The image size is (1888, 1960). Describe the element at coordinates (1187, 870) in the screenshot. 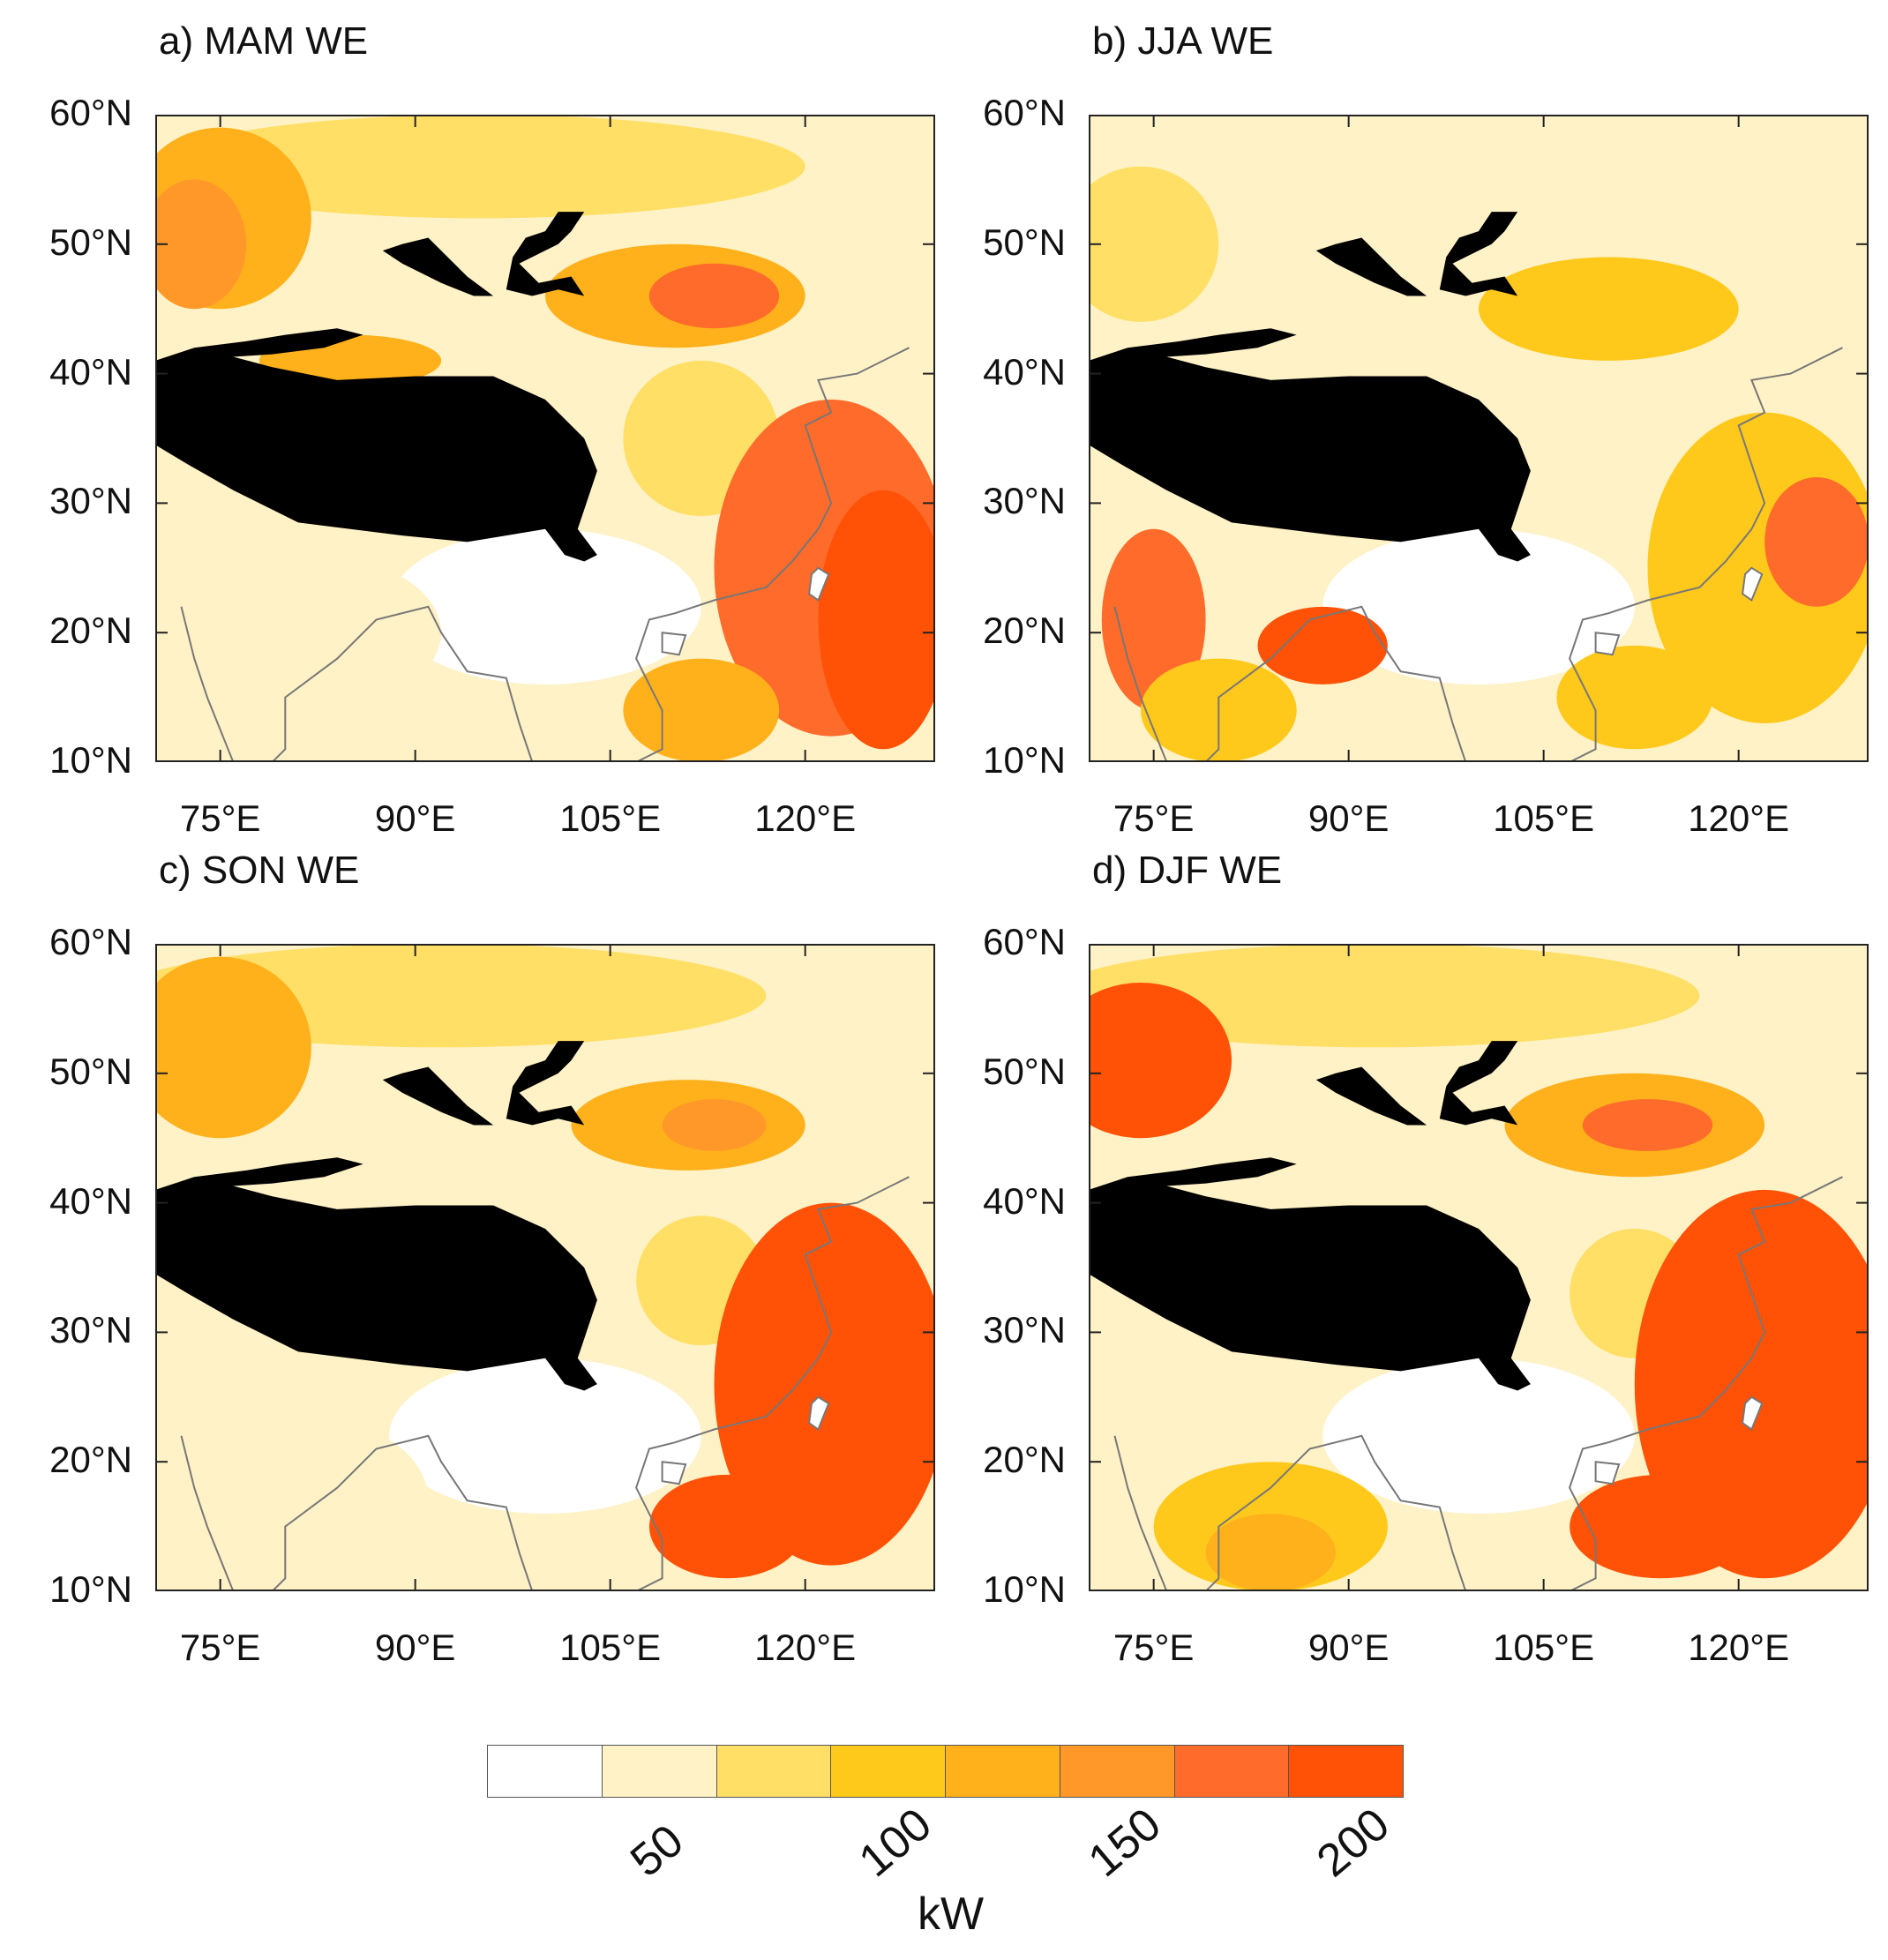

I see `panel-title: d) DJF WE` at that location.